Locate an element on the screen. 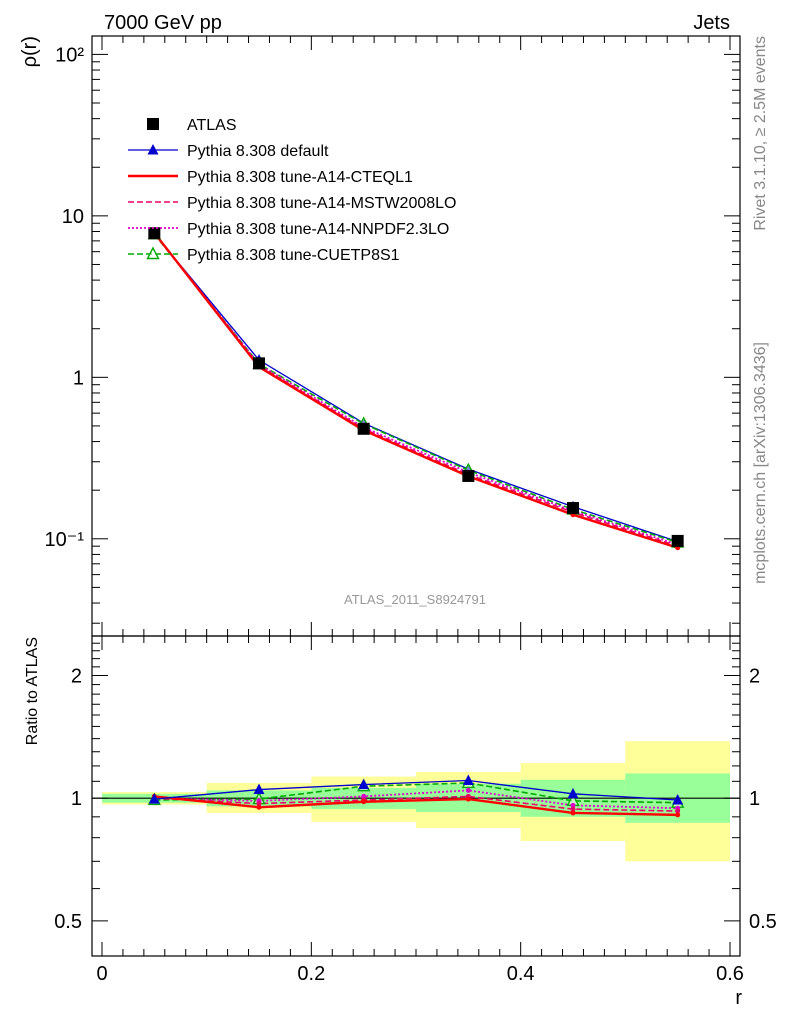 Image resolution: width=786 pixels, height=1024 pixels. legend-entry: Pythia 8.308 tune-A14-MSTW2008LO is located at coordinates (292, 203).